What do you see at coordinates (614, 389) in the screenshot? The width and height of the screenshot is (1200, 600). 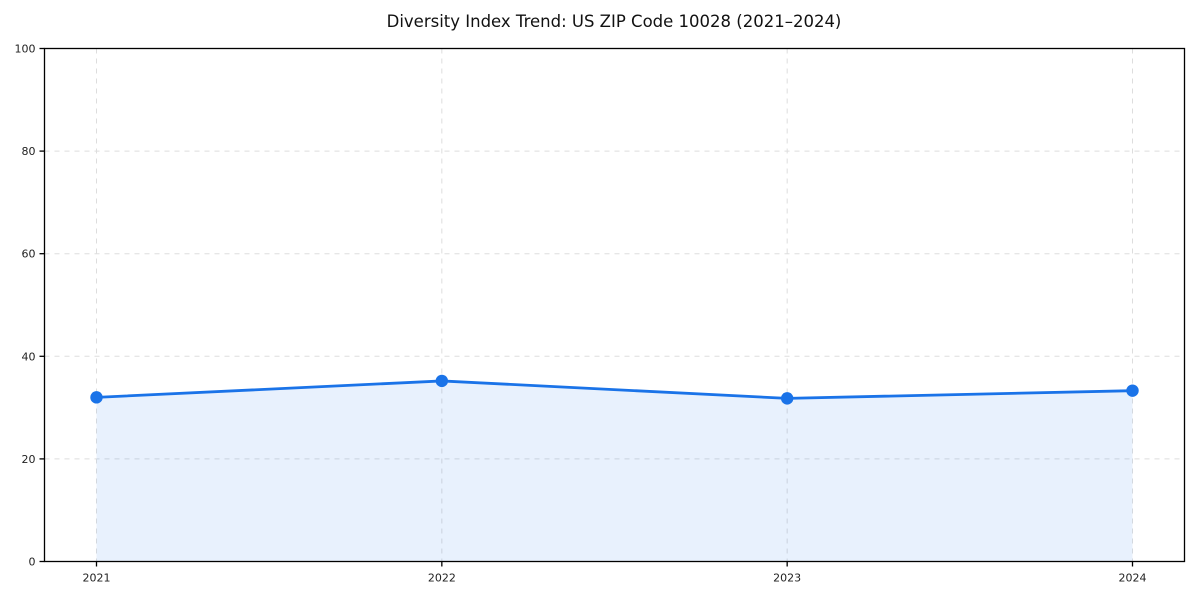 I see `trend-line` at bounding box center [614, 389].